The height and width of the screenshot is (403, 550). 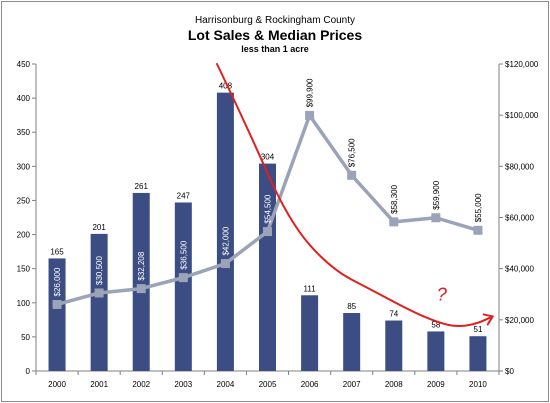 What do you see at coordinates (99, 384) in the screenshot?
I see `x-tick-label: 2001` at bounding box center [99, 384].